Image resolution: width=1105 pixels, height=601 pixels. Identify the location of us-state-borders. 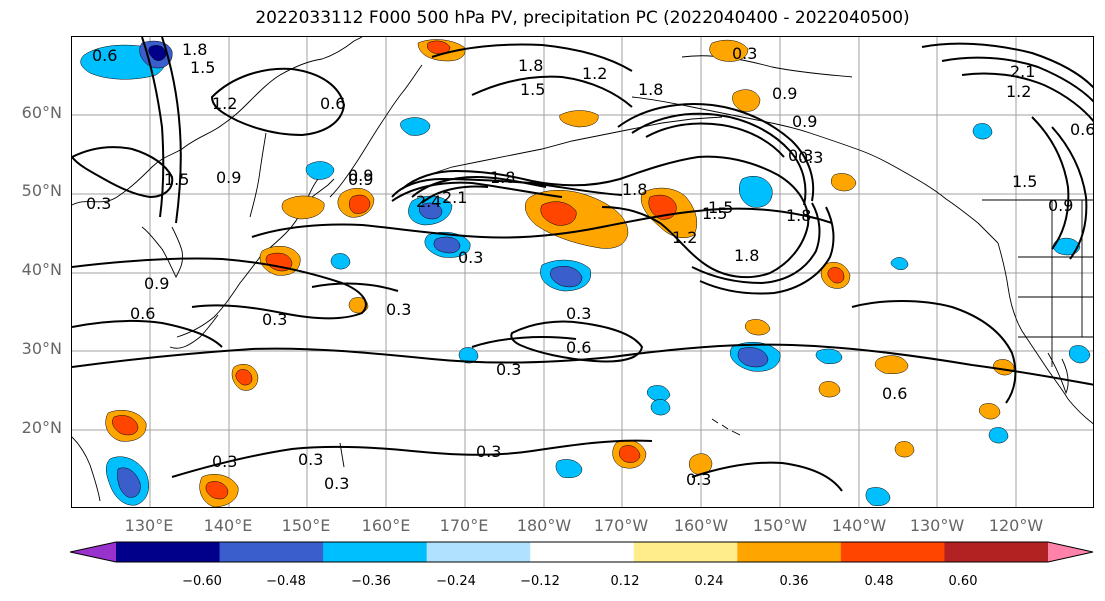
(1055, 283).